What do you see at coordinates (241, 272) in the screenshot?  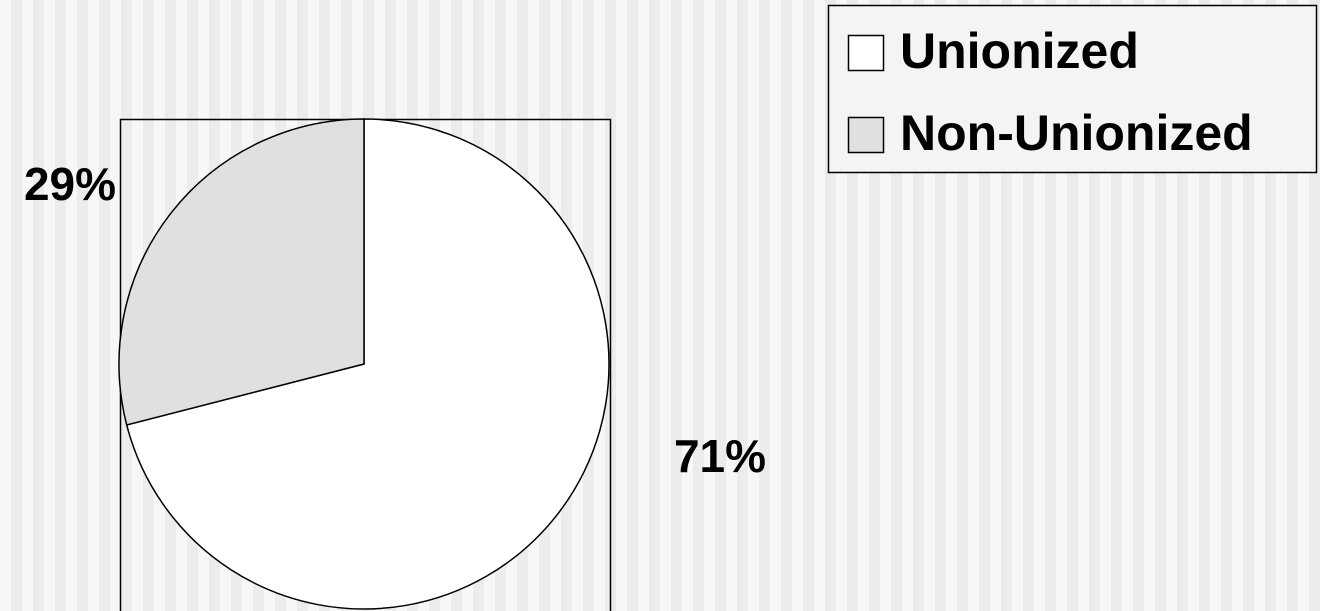 I see `pie-slice` at bounding box center [241, 272].